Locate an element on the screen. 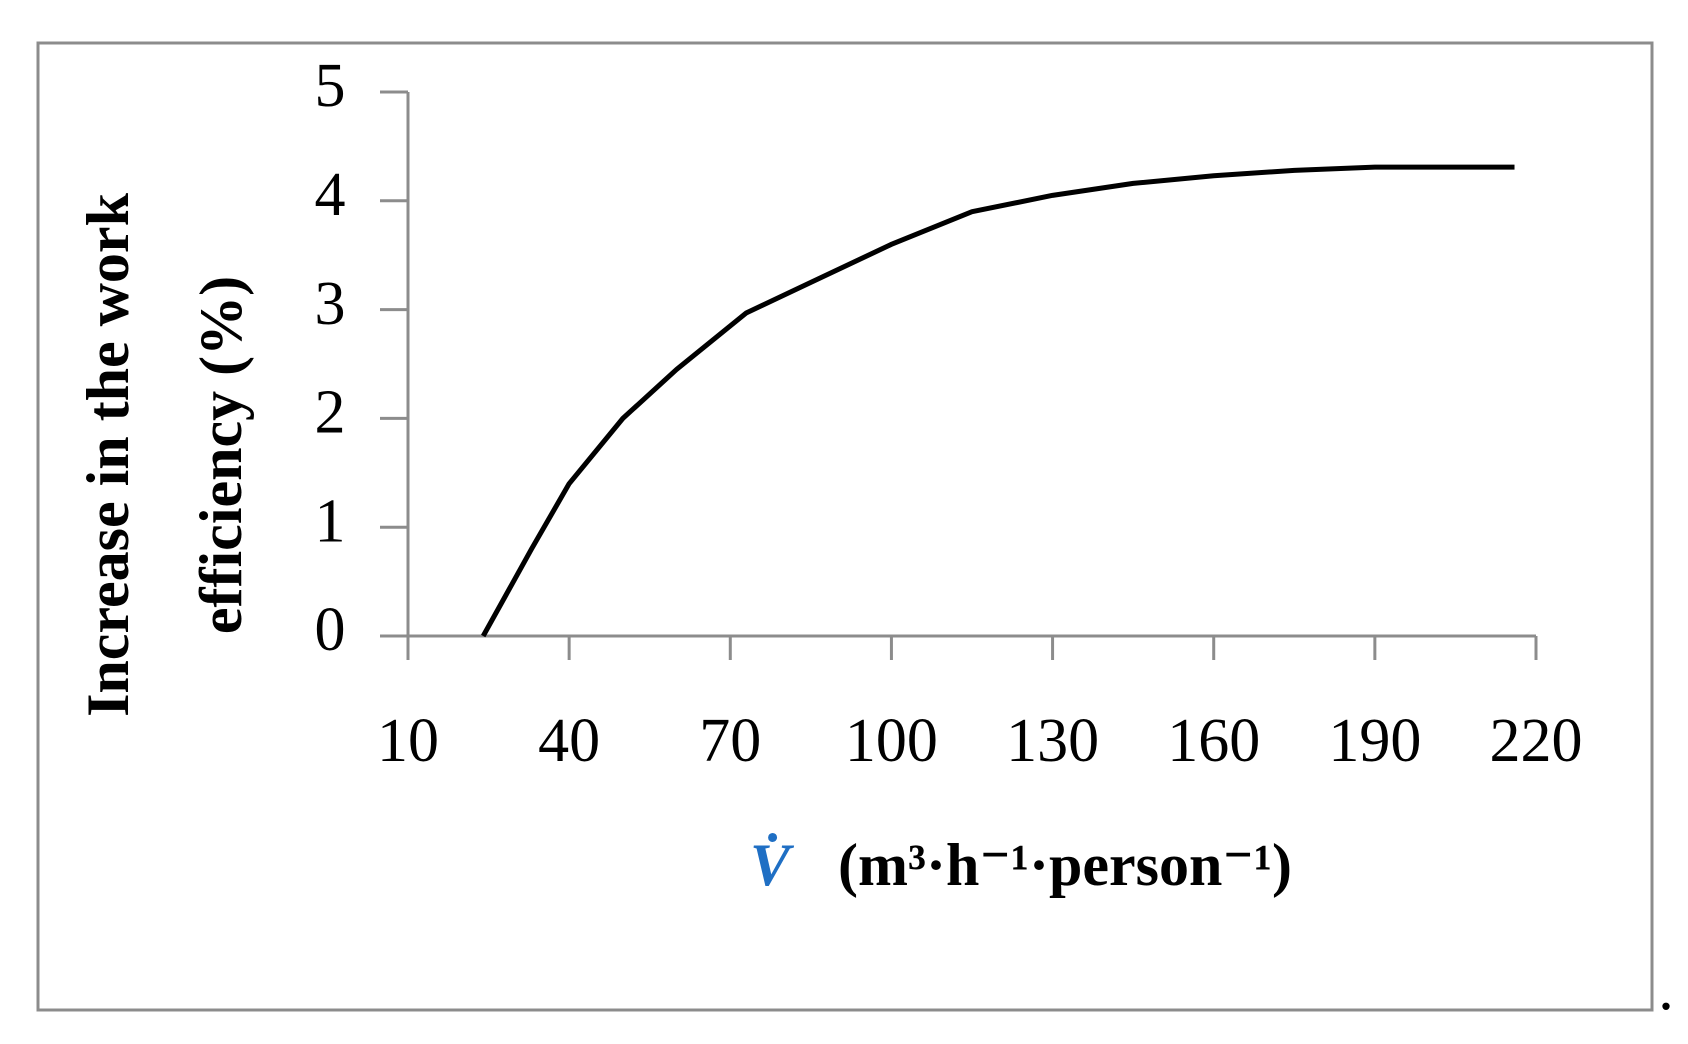  x-tick-label: 130 is located at coordinates (1052, 741).